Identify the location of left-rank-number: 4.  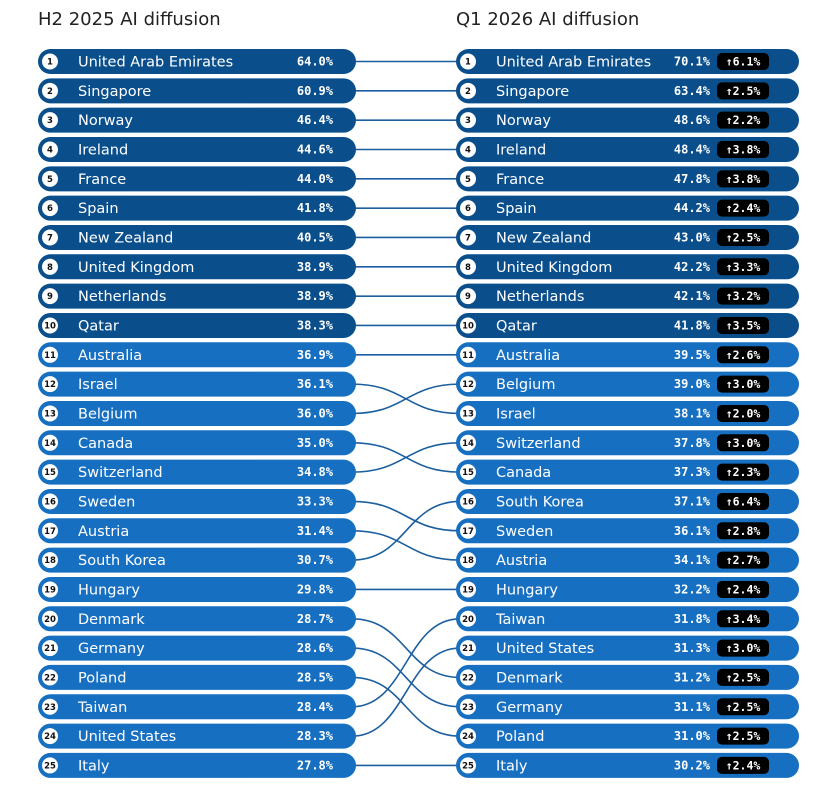
(50, 150).